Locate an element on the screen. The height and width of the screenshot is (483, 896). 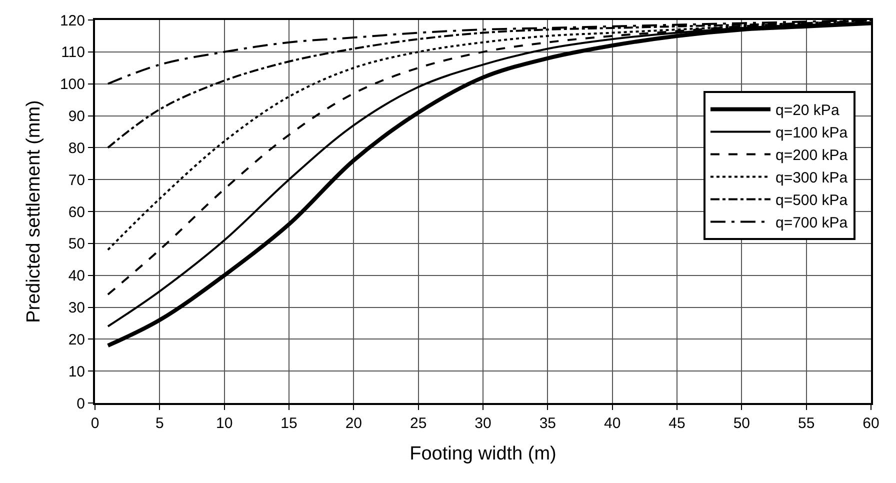
y-tick-label: 70 is located at coordinates (76, 180).